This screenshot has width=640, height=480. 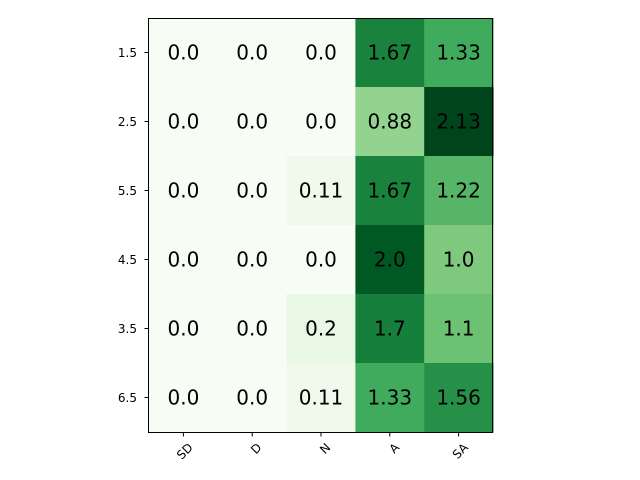 I want to click on cell-value-label: 1.22, so click(x=458, y=191).